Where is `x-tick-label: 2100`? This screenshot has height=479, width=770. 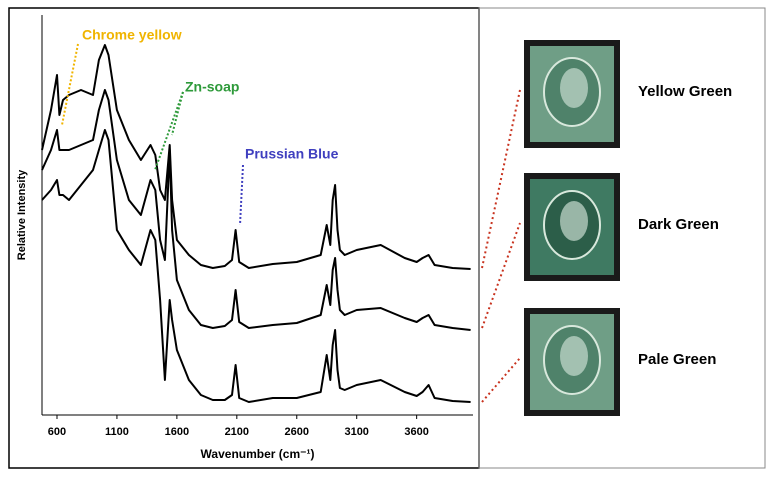
x-tick-label: 2100 is located at coordinates (237, 432).